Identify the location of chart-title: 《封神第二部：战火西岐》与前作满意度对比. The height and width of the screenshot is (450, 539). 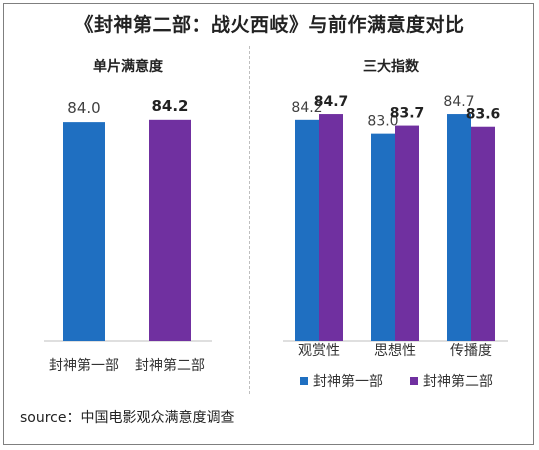
(269, 25).